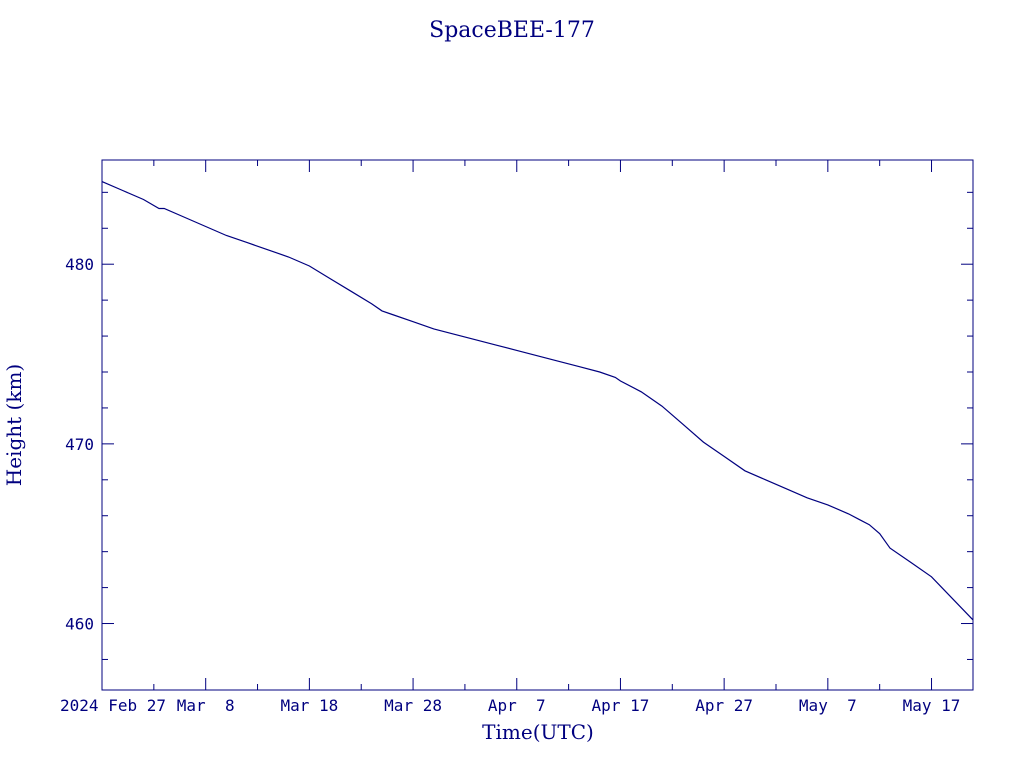 This screenshot has height=768, width=1024. Describe the element at coordinates (79, 264) in the screenshot. I see `y-tick-label: 480` at that location.